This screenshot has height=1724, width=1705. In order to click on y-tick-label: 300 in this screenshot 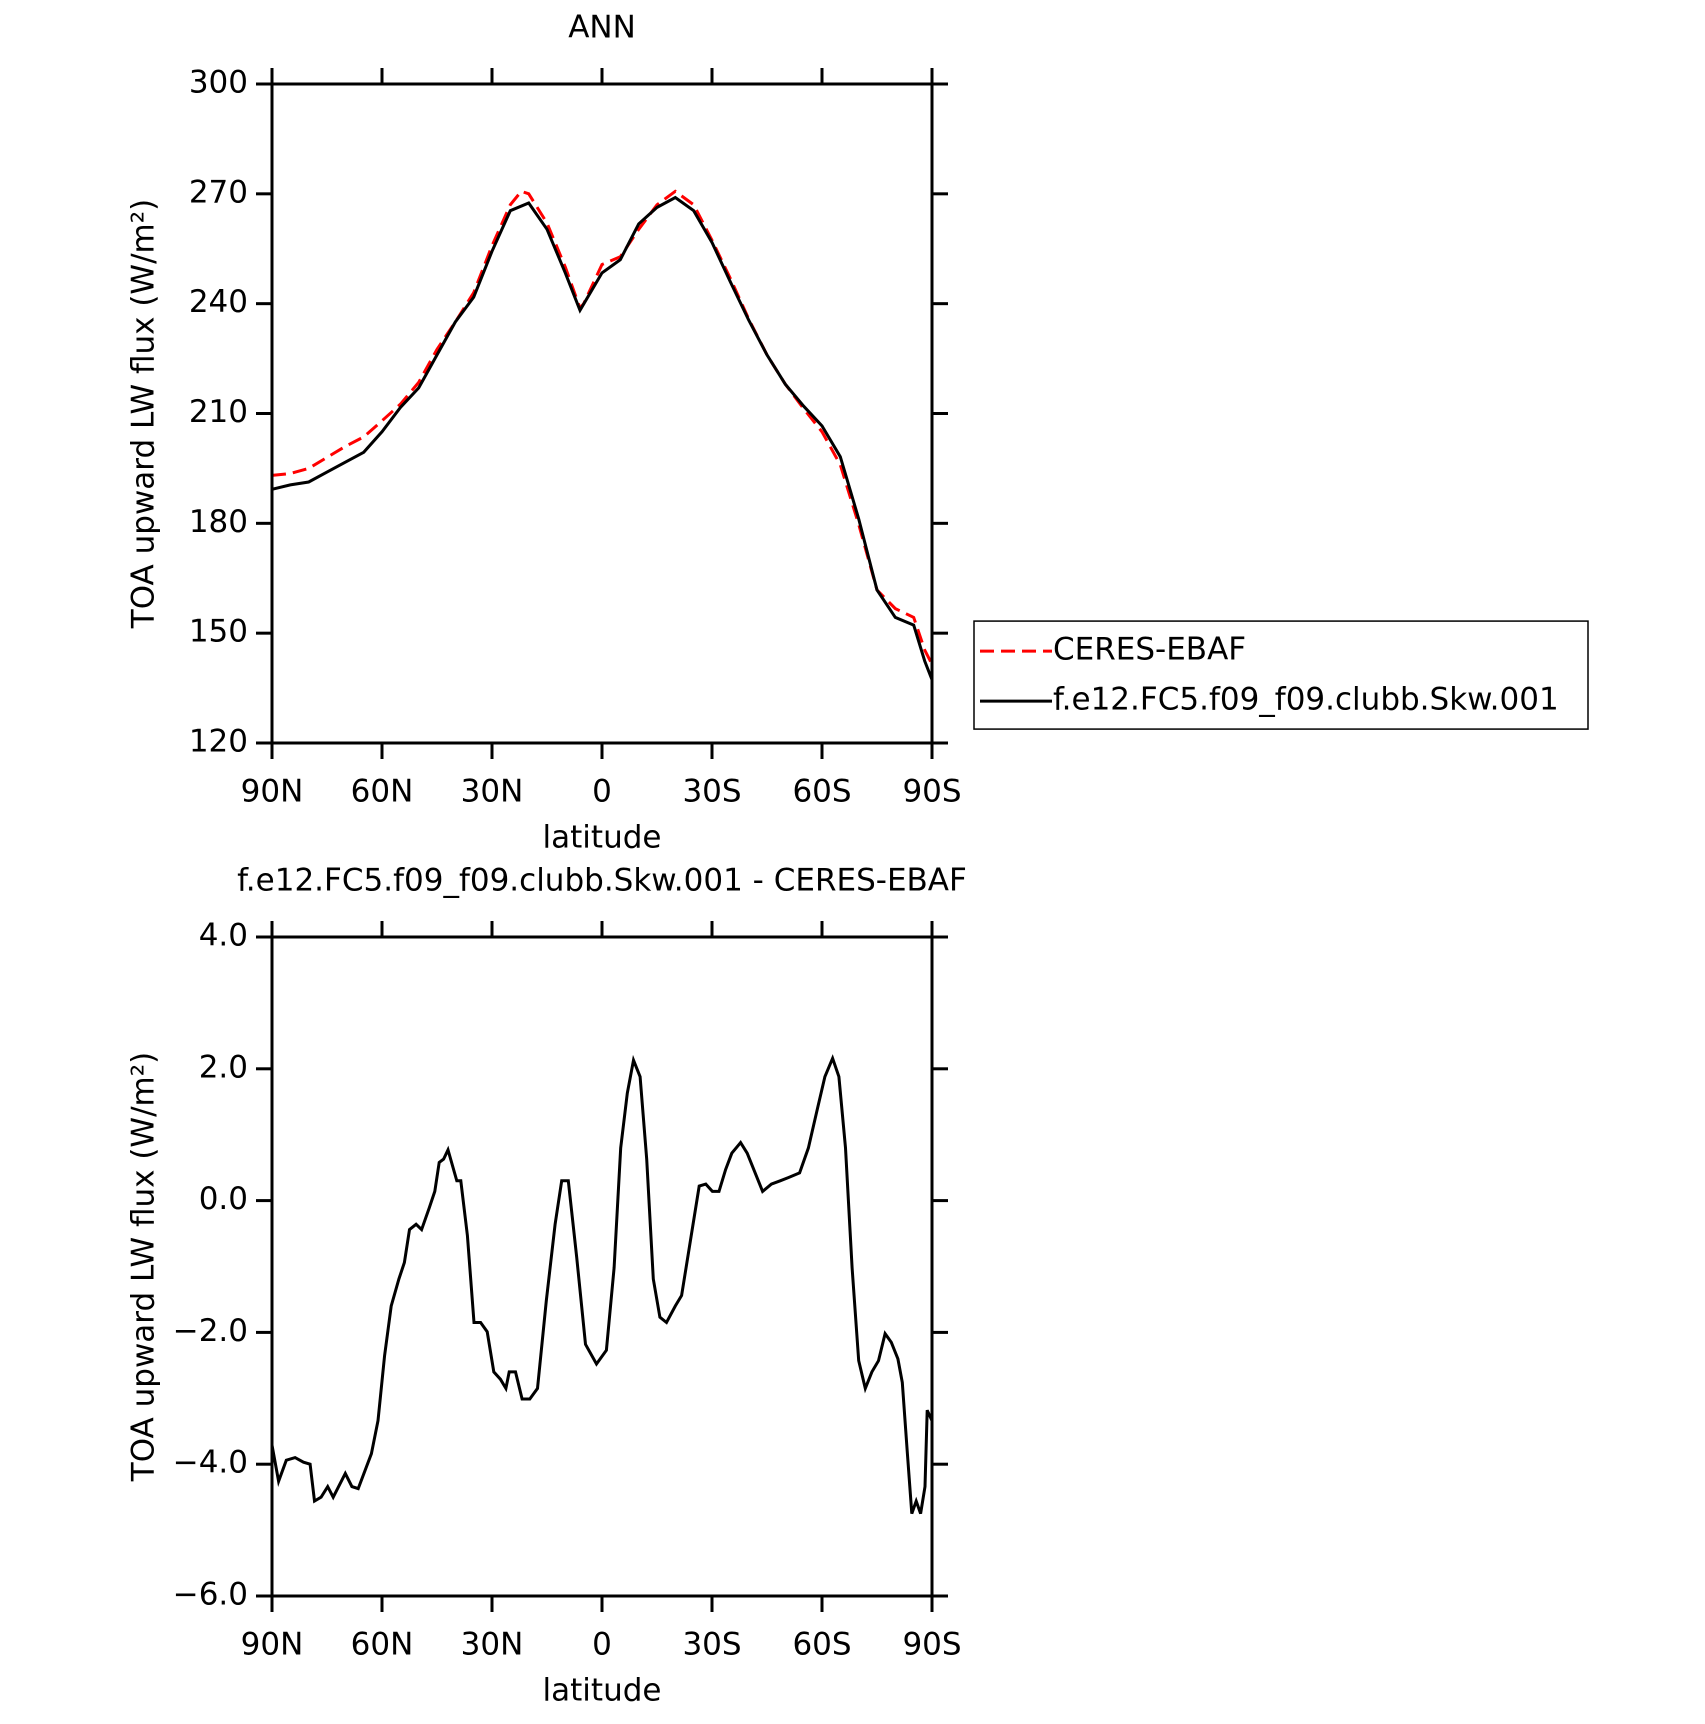, I will do `click(218, 83)`.